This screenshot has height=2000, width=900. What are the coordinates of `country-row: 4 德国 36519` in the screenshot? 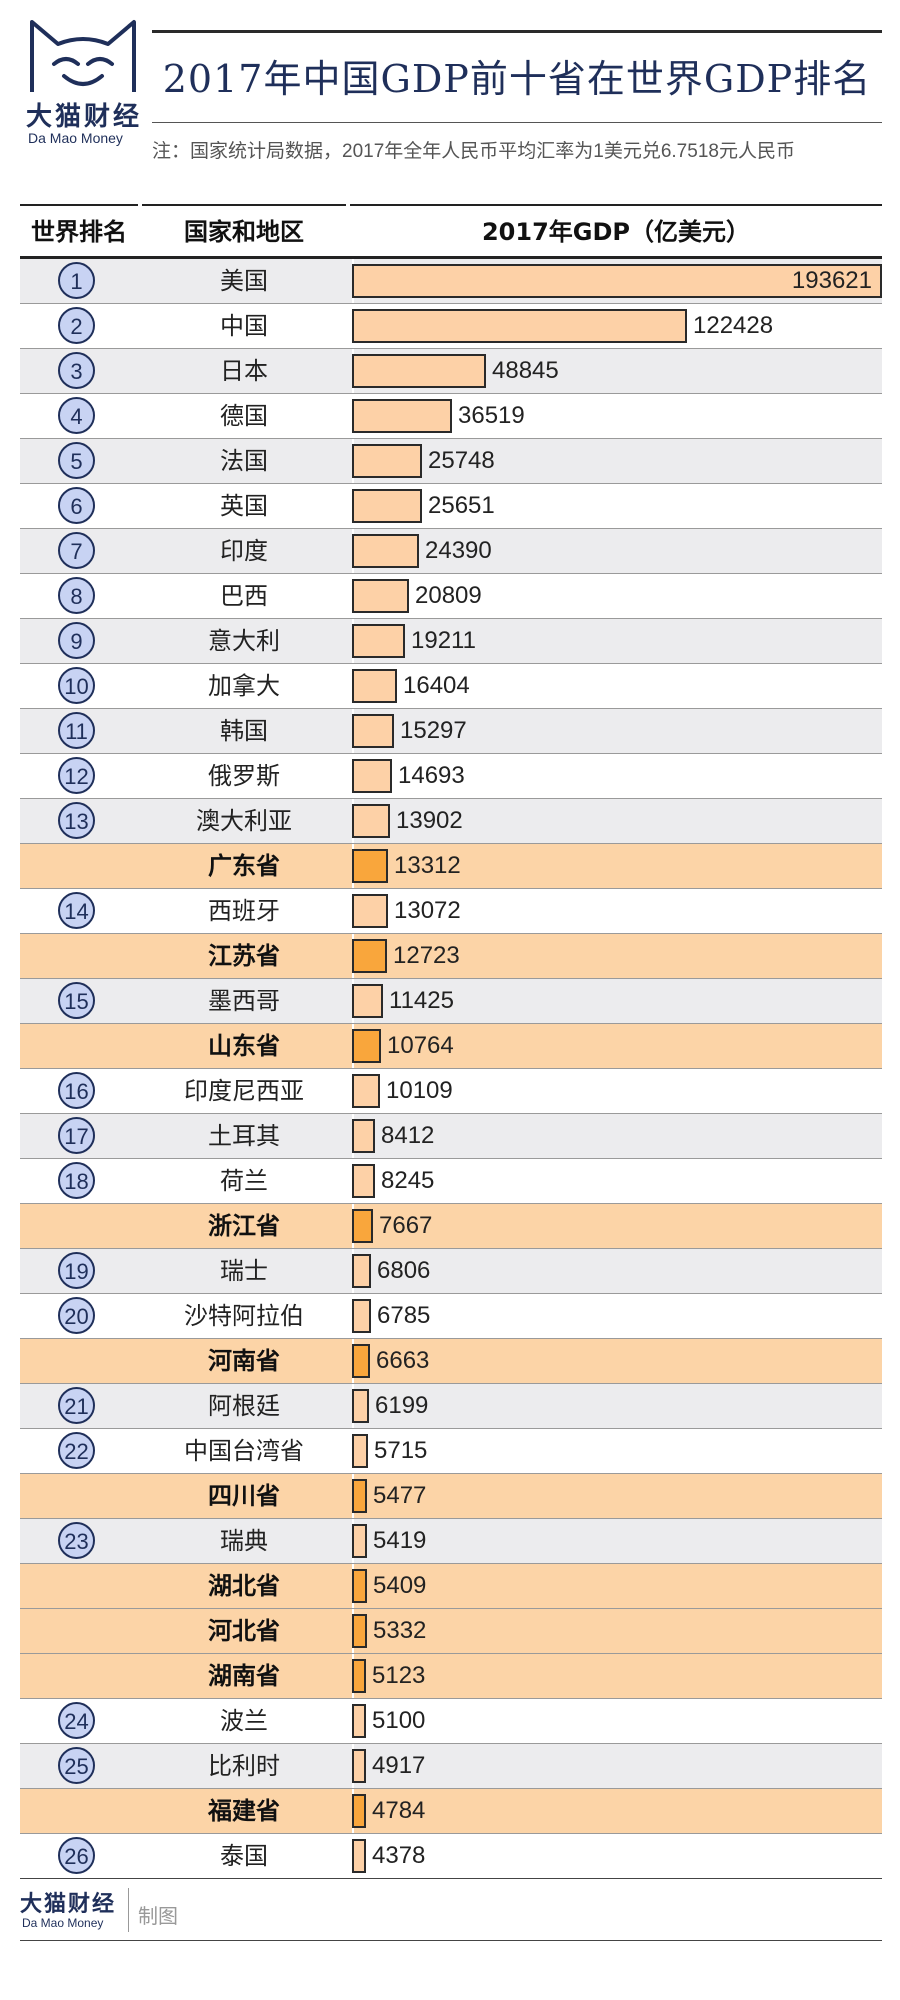 It's located at (451, 416).